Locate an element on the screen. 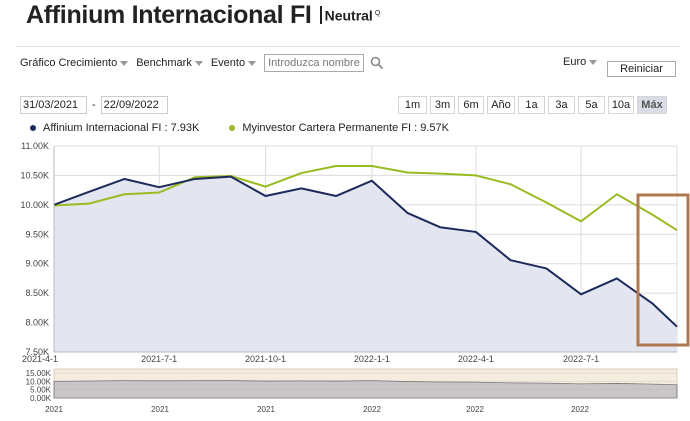  legend-item-affinium: Affinium Internacional FI : 7.93K is located at coordinates (114, 128).